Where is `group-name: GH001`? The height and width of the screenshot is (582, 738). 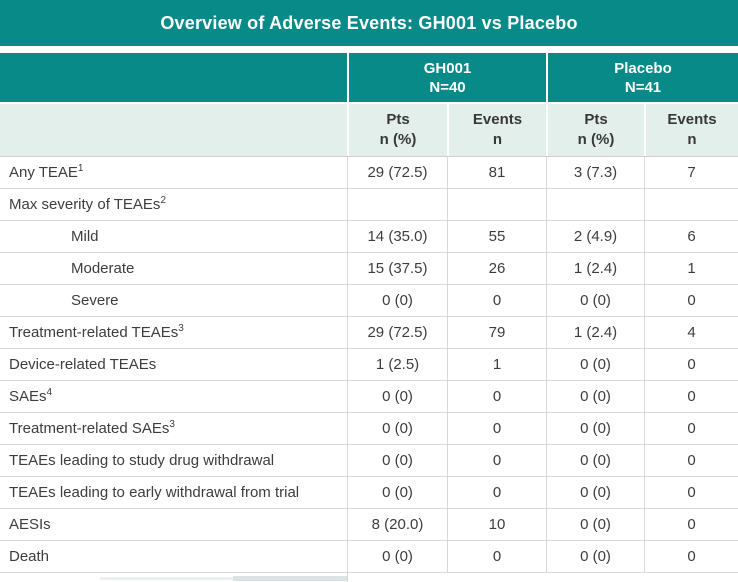
group-name: GH001 is located at coordinates (447, 68).